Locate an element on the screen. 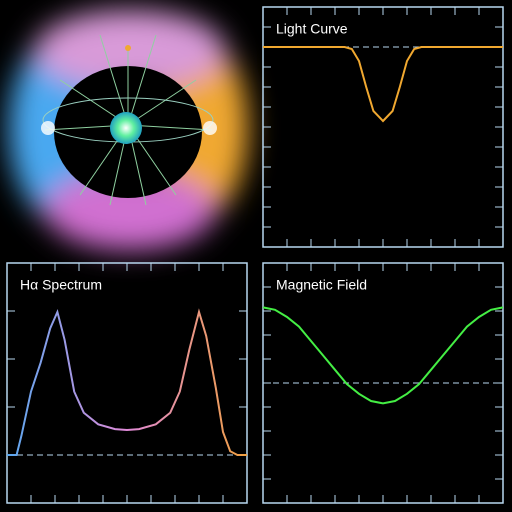 This screenshot has height=512, width=512. plot-title: Magnetic Field is located at coordinates (321, 285).